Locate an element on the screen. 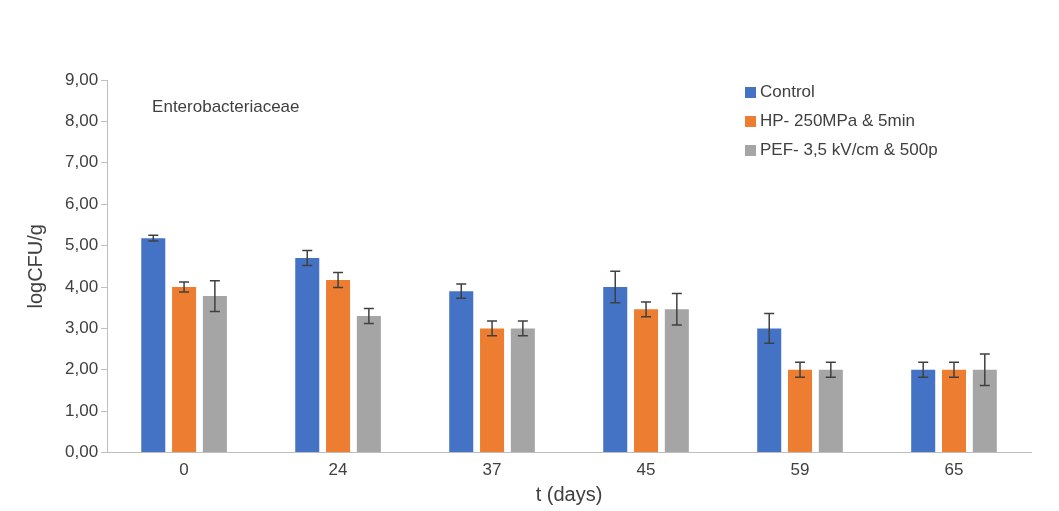 The image size is (1059, 511). y-tick-label: 9,00 is located at coordinates (81, 79).